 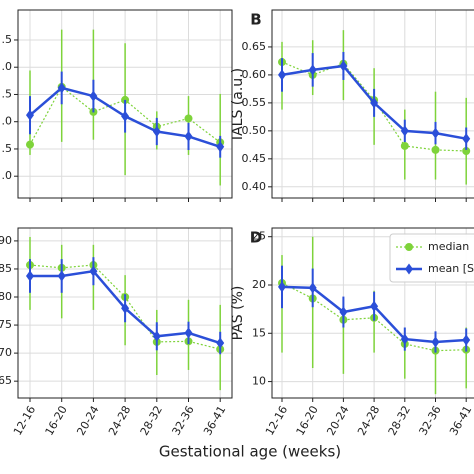 I want to click on y-tick-label: 0.50, so click(x=254, y=130).